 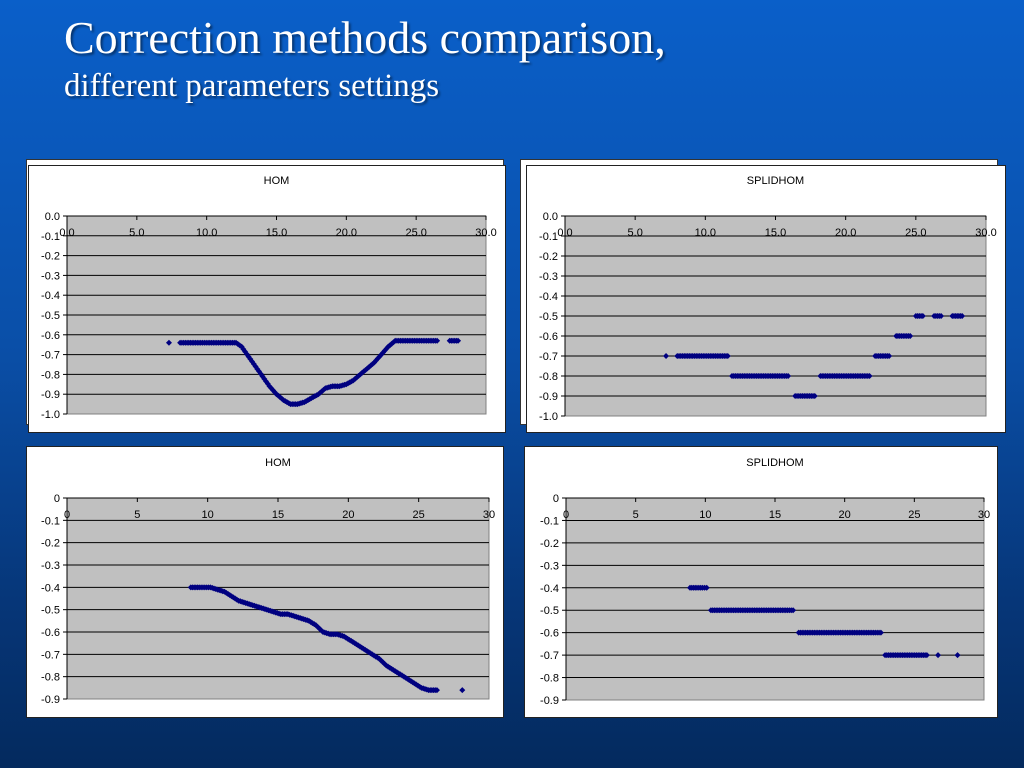 What do you see at coordinates (985, 233) in the screenshot?
I see `x-tick-label: 30.0` at bounding box center [985, 233].